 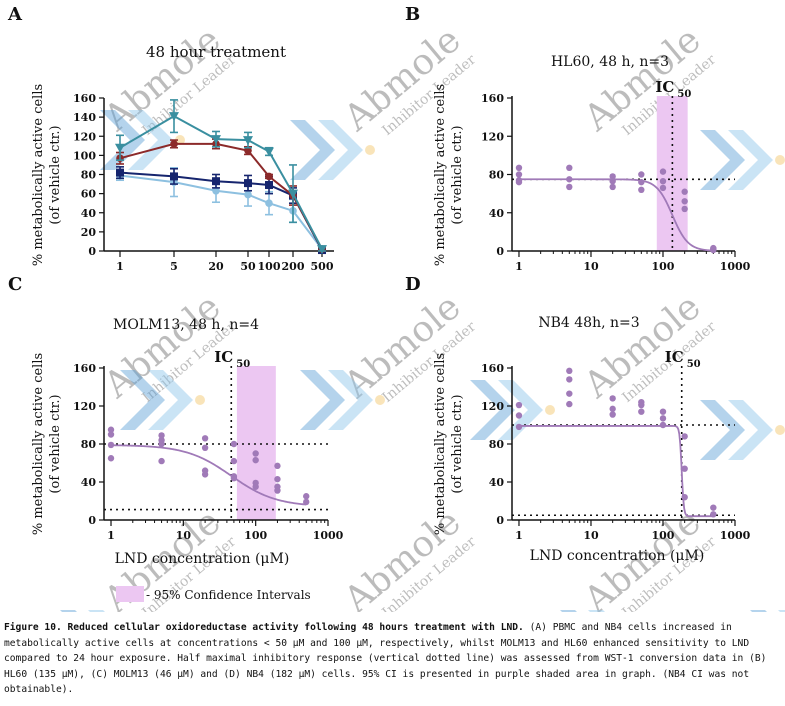 What do you see at coordinates (248, 266) in the screenshot?
I see `x-tick-label: 50` at bounding box center [248, 266].